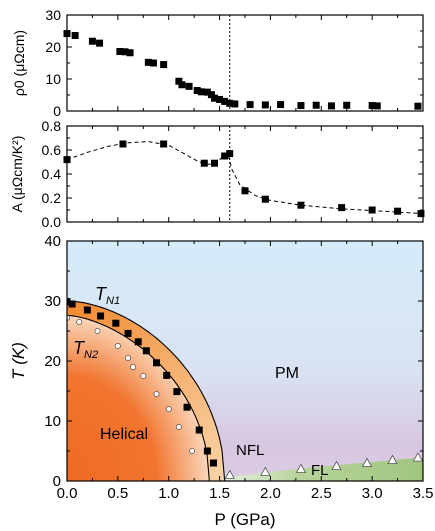 This screenshot has height=531, width=435. I want to click on a-coefficient-fit-curve, so click(245, 178).